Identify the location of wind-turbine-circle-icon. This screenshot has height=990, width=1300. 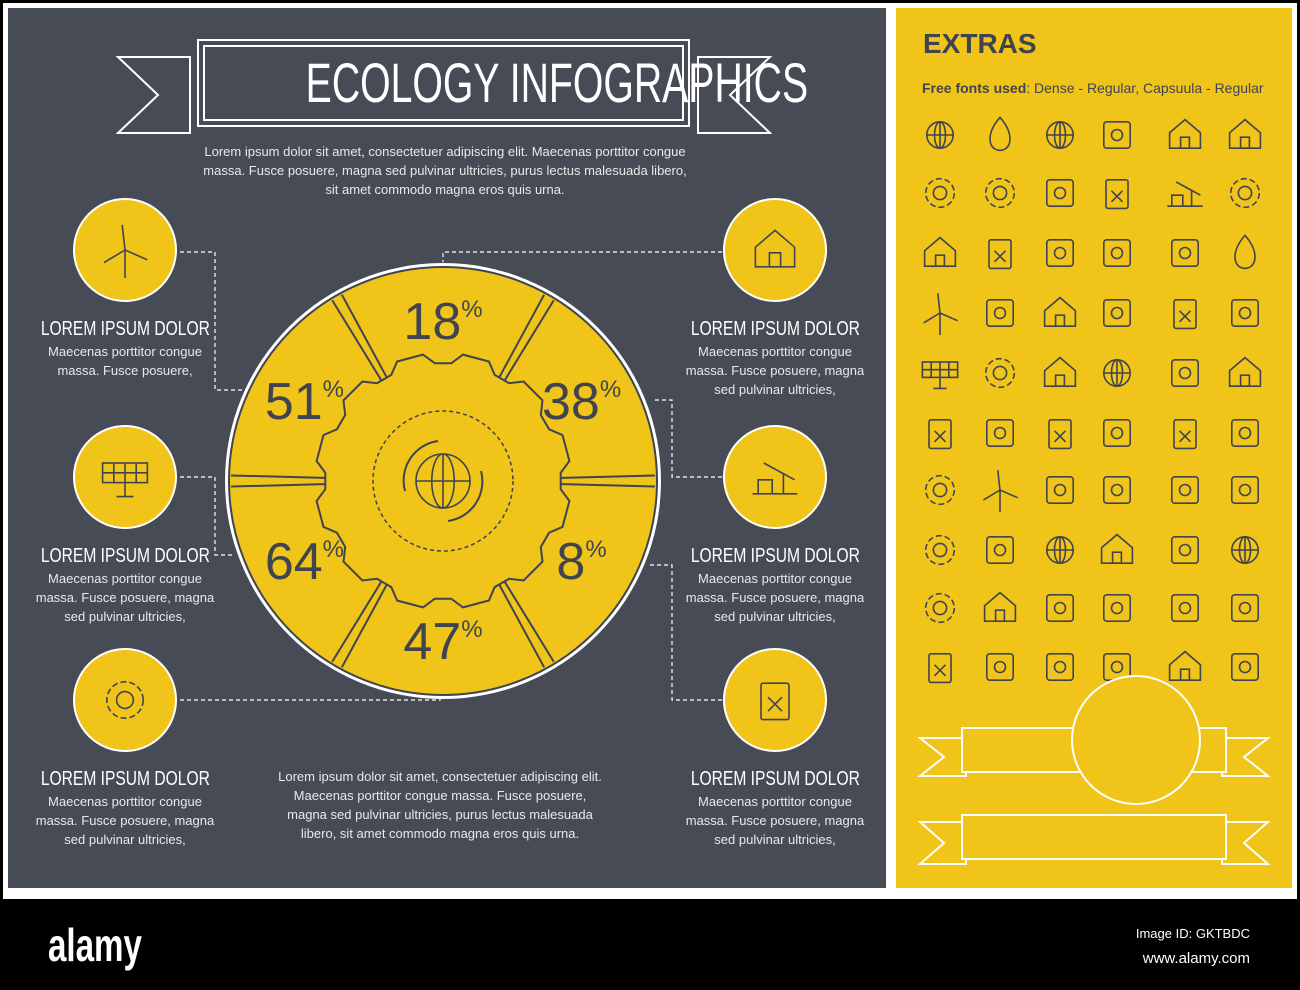
(1000, 491).